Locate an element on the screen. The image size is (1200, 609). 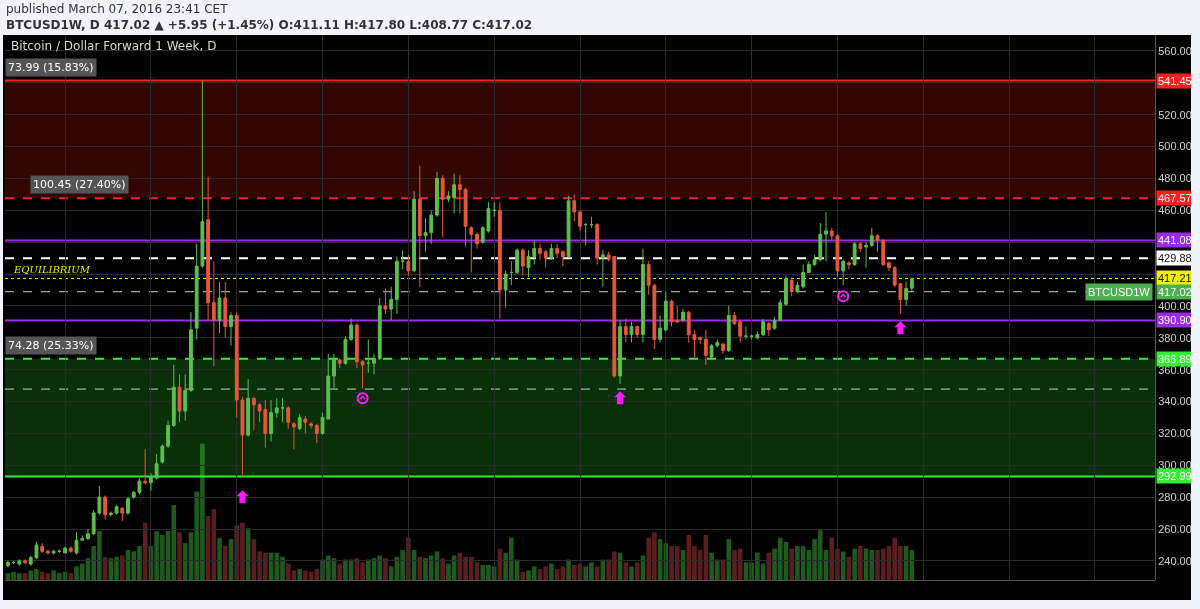
chart-title: Bitcoin / Dollar Forward 1 Week, D is located at coordinates (114, 46).